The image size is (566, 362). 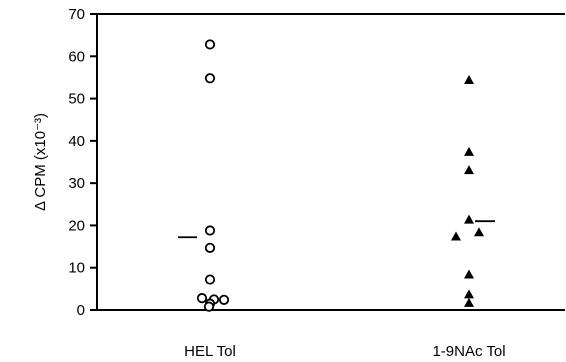 What do you see at coordinates (76, 268) in the screenshot?
I see `y-tick-label: 10` at bounding box center [76, 268].